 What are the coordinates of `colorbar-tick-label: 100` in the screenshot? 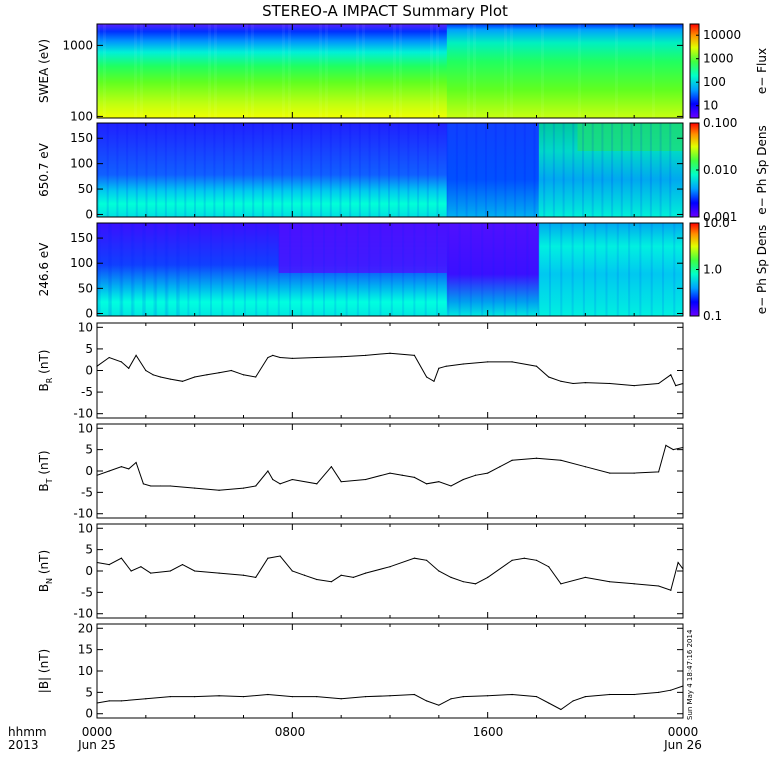 It's located at (714, 82).